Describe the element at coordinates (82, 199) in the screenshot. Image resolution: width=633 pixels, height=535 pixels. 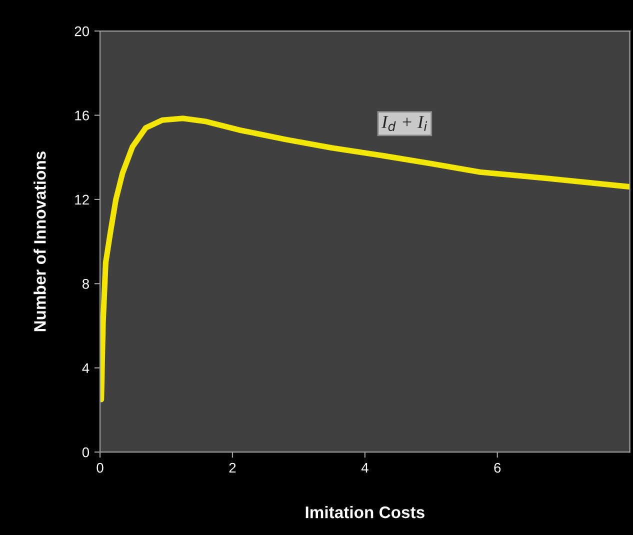
I see `y-tick-label: 12` at that location.